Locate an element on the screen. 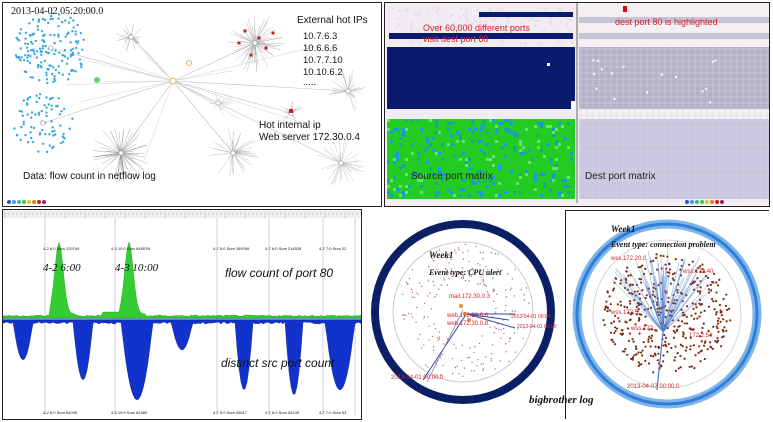  port80-flow-area is located at coordinates (182, 280).